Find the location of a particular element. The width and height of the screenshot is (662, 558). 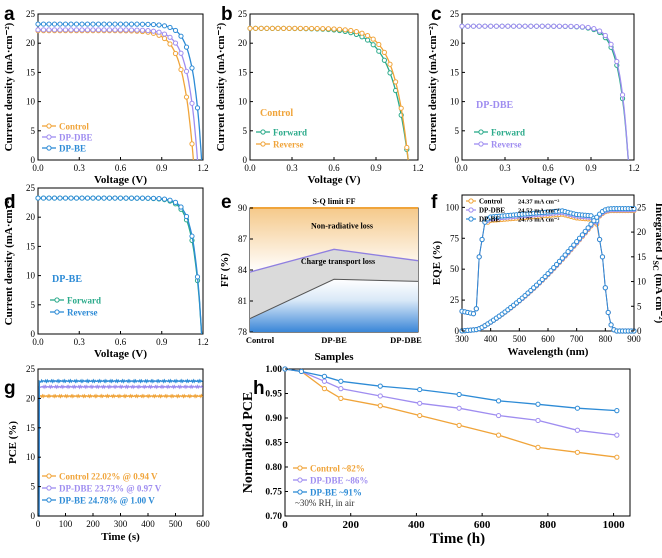

legend-label-forward: Forward is located at coordinates (84, 301).